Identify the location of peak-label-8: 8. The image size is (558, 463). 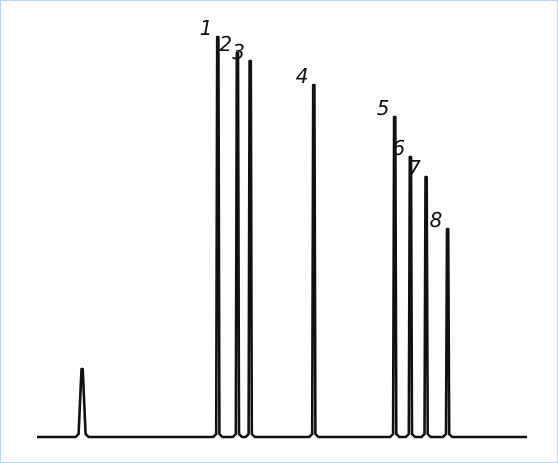
(436, 220).